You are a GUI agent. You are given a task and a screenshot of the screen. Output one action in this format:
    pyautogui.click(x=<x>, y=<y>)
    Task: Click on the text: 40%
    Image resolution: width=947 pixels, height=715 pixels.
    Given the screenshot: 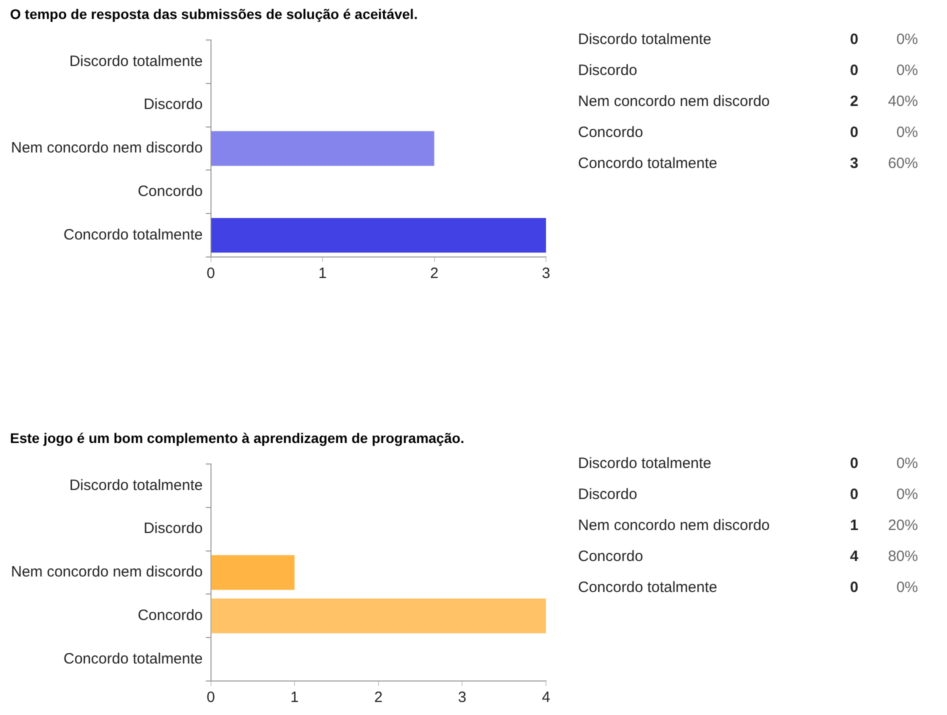 What is the action you would take?
    pyautogui.click(x=902, y=102)
    